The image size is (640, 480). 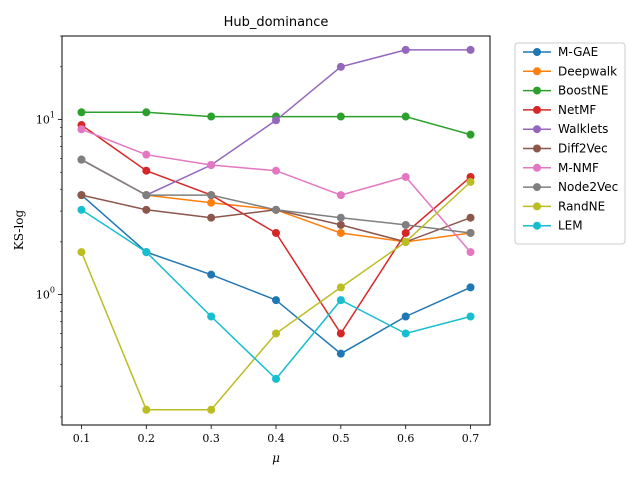 What do you see at coordinates (577, 110) in the screenshot?
I see `legend-label: NetMF` at bounding box center [577, 110].